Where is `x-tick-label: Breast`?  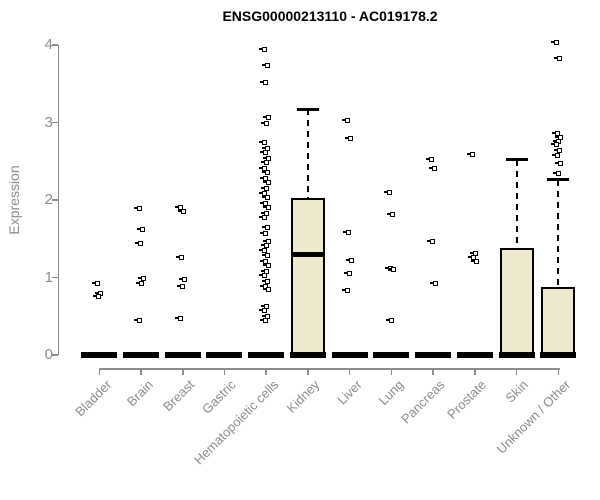
x-tick-label: Breast is located at coordinates (179, 396).